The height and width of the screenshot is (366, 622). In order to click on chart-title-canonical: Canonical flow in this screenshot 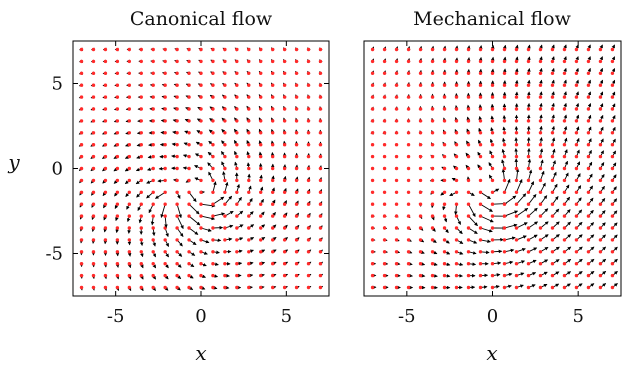, I will do `click(201, 19)`.